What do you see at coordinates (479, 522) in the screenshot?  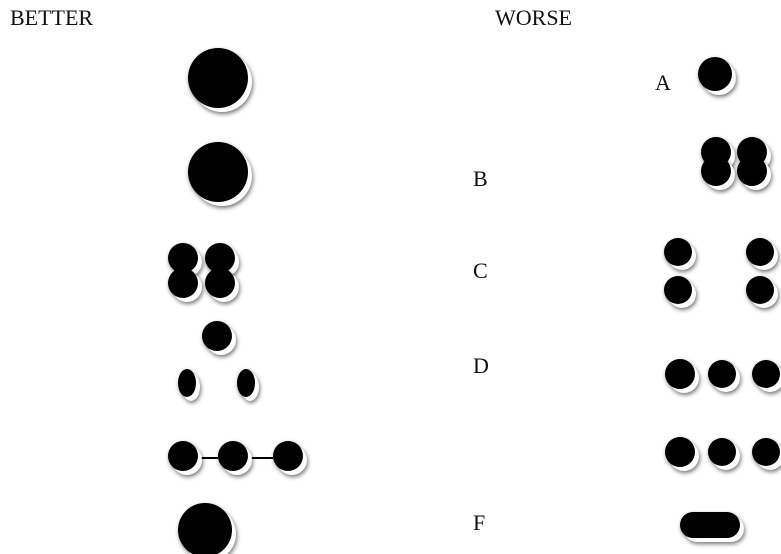 I see `row-label: F` at bounding box center [479, 522].